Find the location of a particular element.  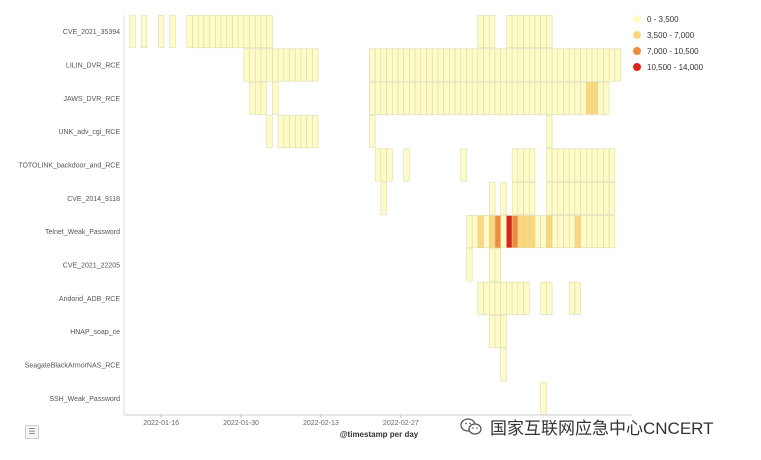

list-icon: ☰ is located at coordinates (32, 432).